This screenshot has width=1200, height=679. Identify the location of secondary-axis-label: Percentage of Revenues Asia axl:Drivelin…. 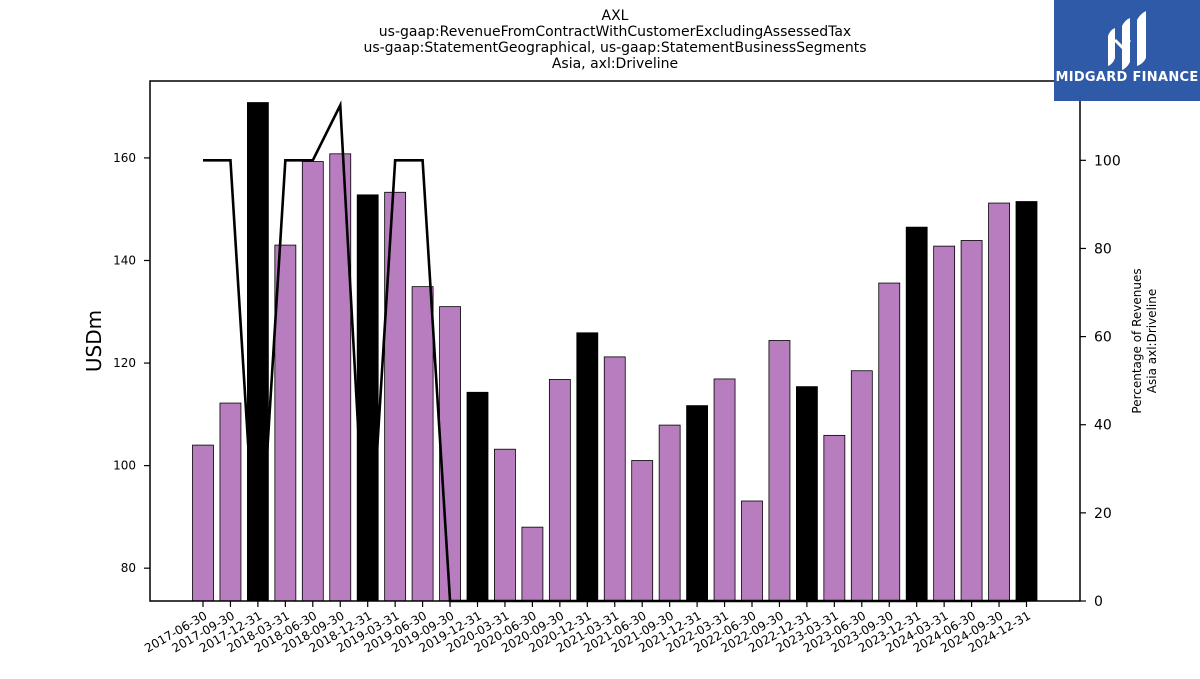
(1144, 340).